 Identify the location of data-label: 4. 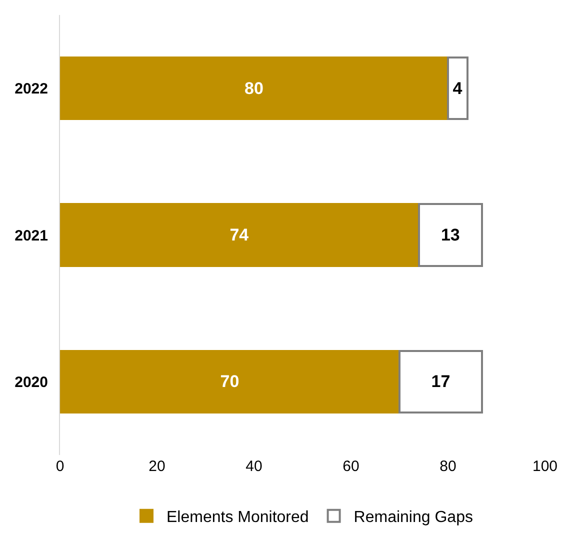
(457, 88).